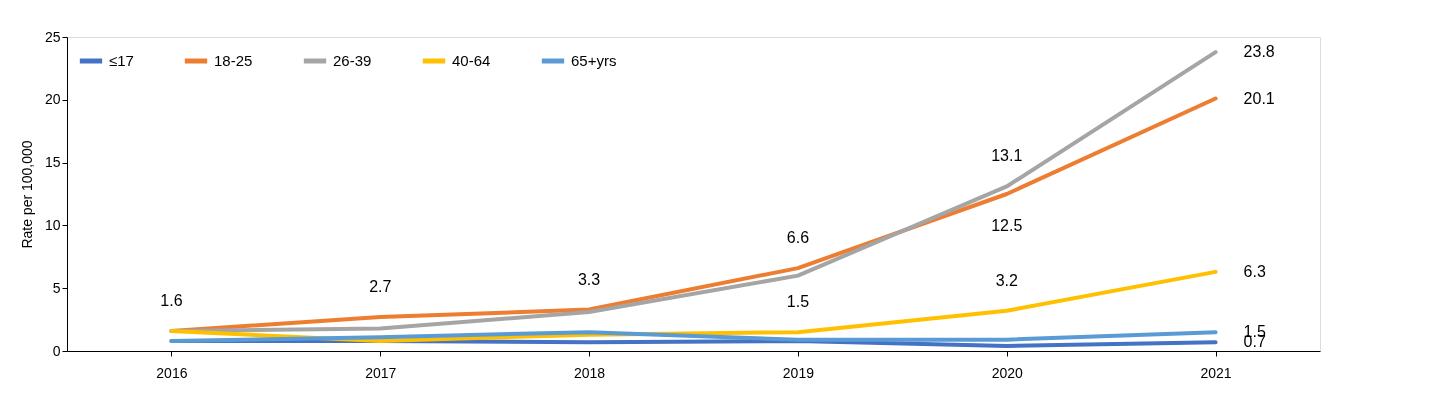 This screenshot has height=409, width=1440. What do you see at coordinates (380, 287) in the screenshot?
I see `data-label: 2.7` at bounding box center [380, 287].